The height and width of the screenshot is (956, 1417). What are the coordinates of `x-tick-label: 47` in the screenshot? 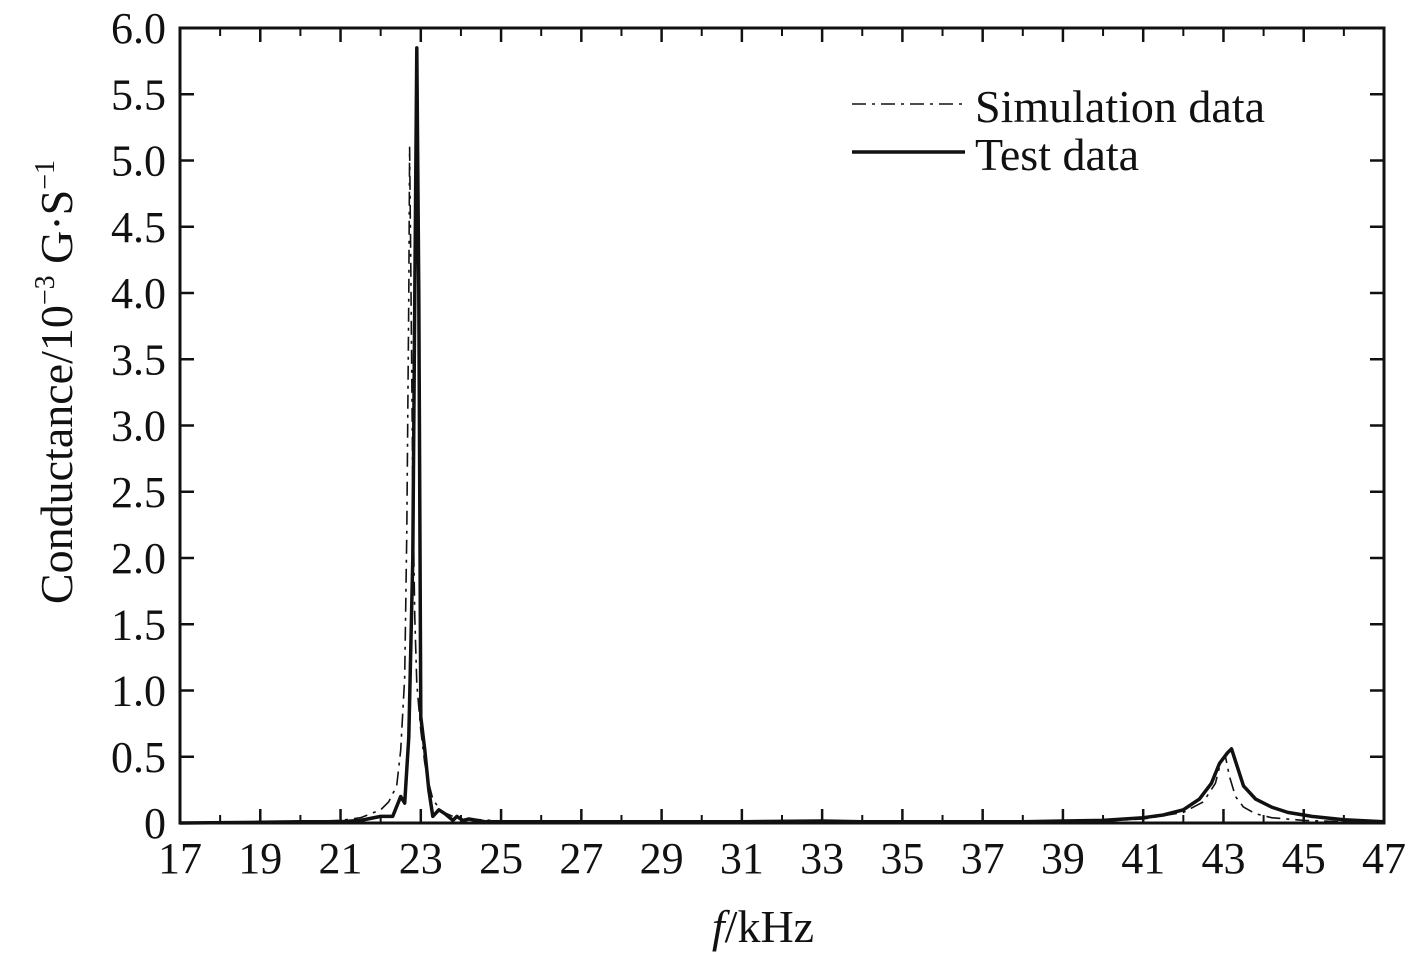 It's located at (1384, 858).